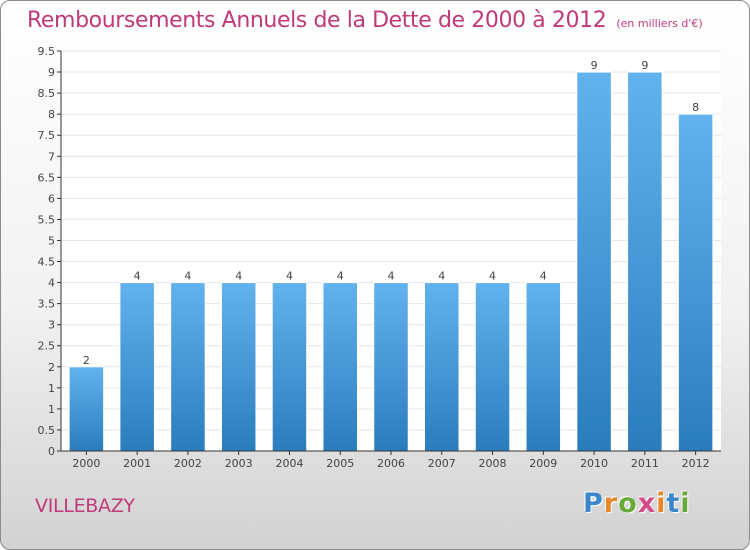 The width and height of the screenshot is (750, 550). What do you see at coordinates (47, 219) in the screenshot?
I see `y-tick-label: 5.5` at bounding box center [47, 219].